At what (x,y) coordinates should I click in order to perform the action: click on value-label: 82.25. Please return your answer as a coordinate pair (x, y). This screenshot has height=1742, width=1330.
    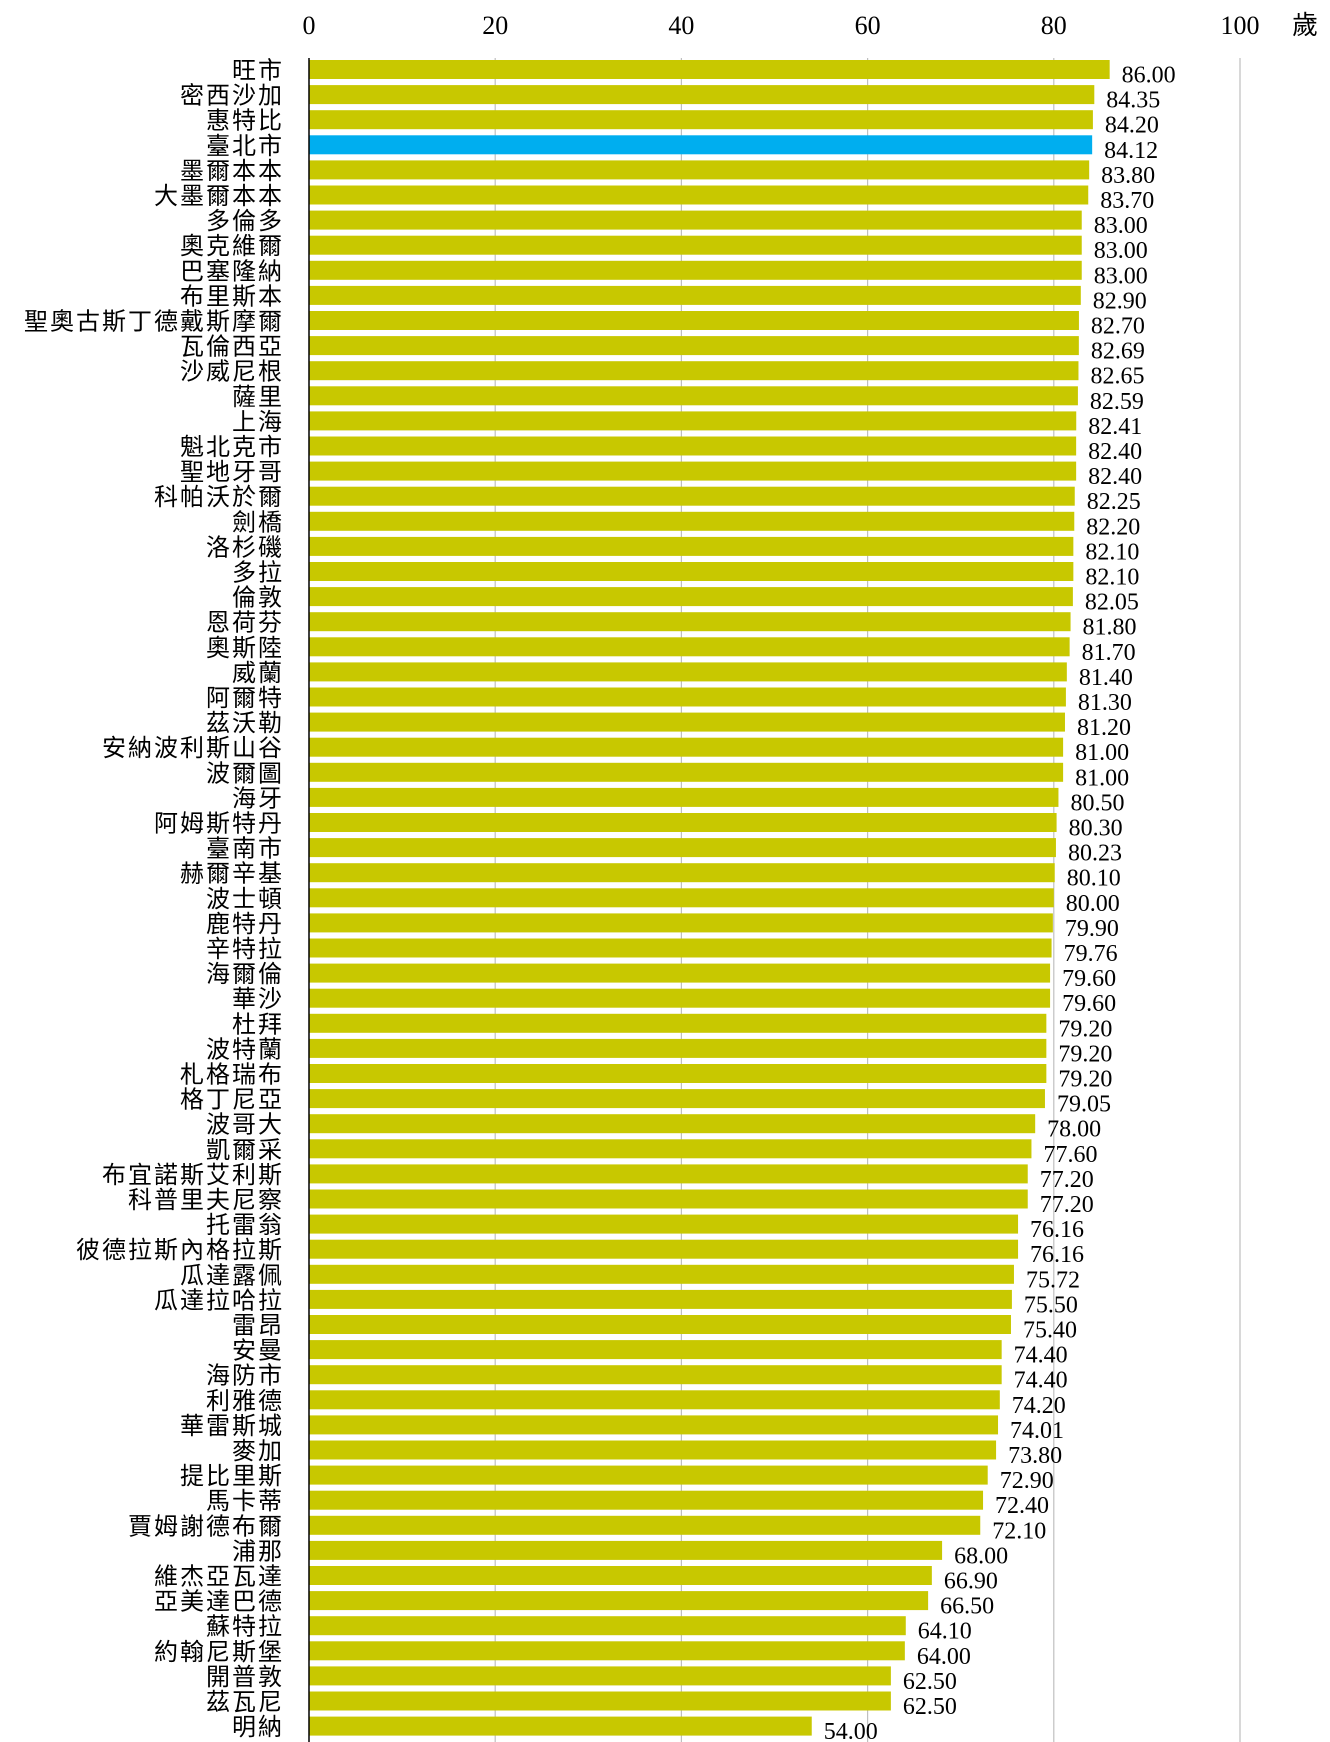
    Looking at the image, I should click on (1114, 502).